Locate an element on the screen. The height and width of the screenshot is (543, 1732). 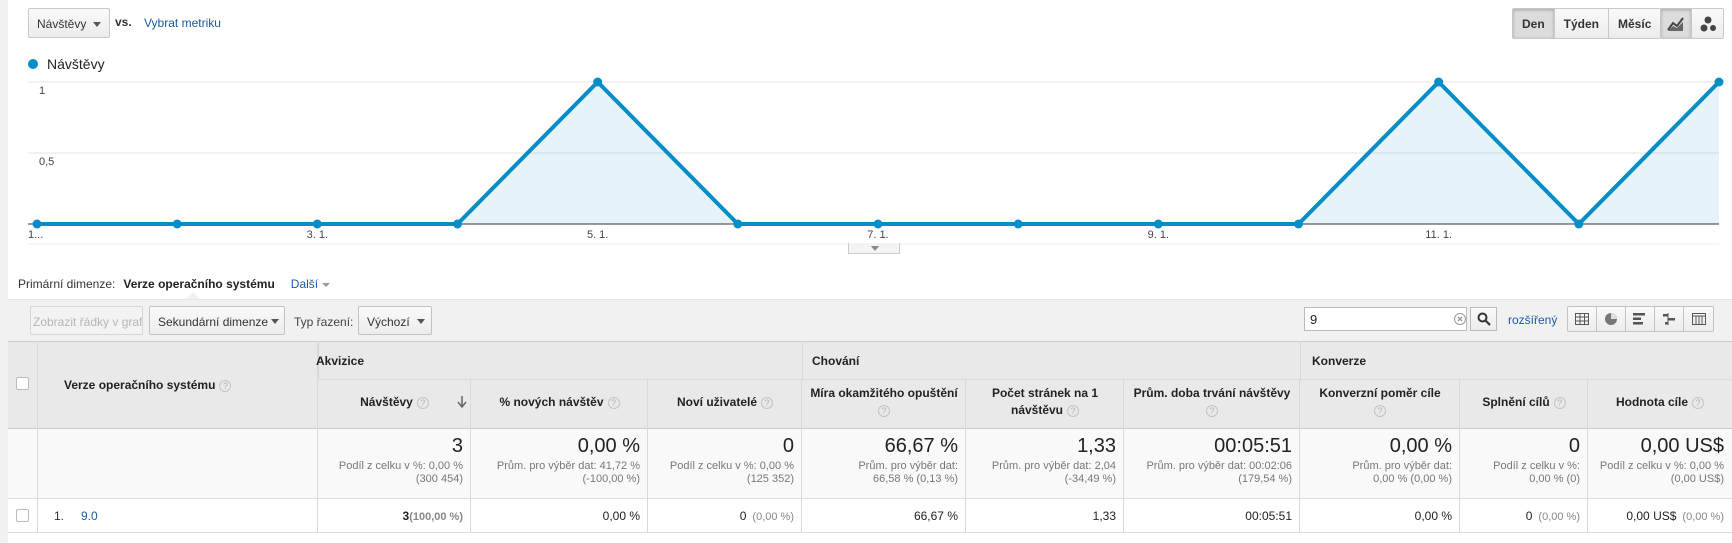
total-value: 0 is located at coordinates (1574, 446).